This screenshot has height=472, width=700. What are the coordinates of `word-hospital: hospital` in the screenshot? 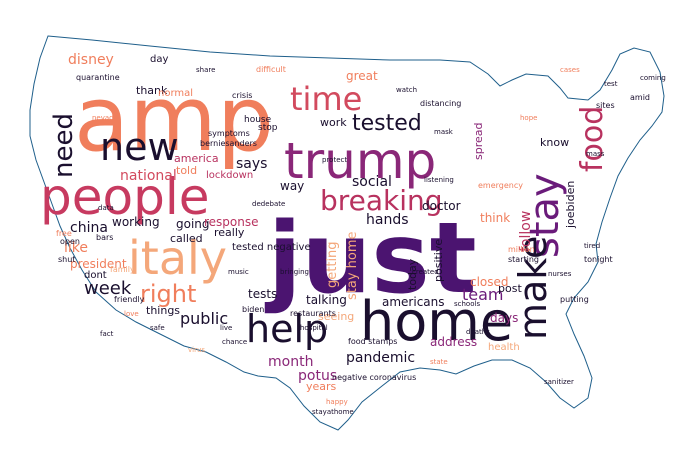 It's located at (314, 328).